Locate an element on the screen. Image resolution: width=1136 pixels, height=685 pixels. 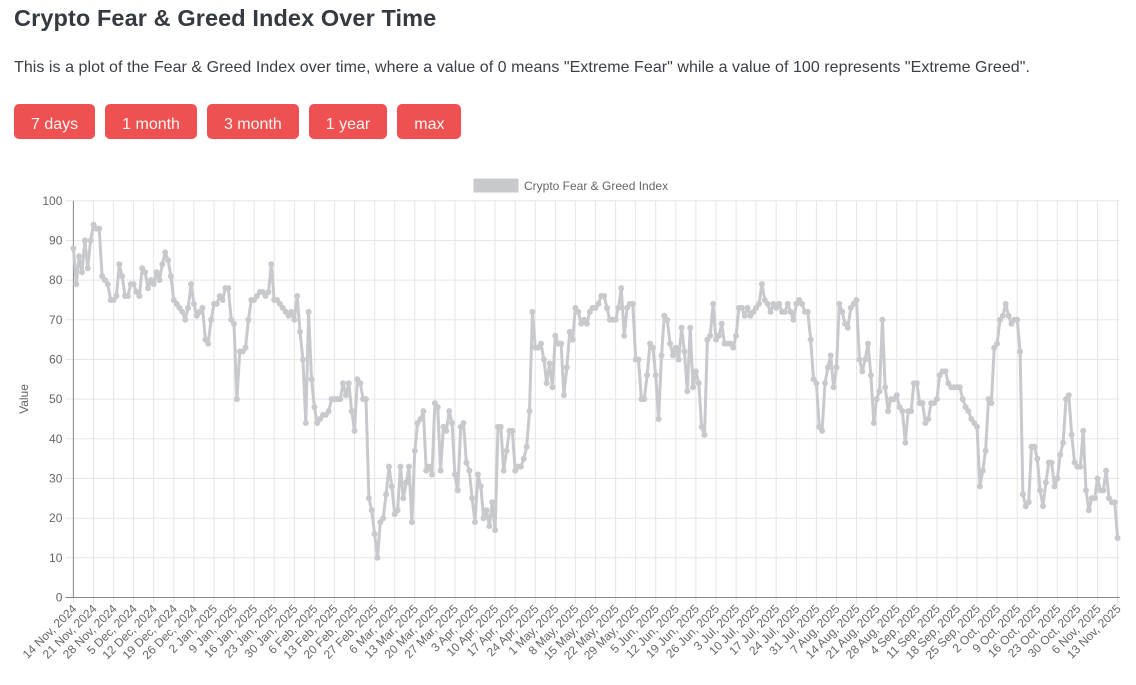
svg-text: 40 is located at coordinates (56, 439).